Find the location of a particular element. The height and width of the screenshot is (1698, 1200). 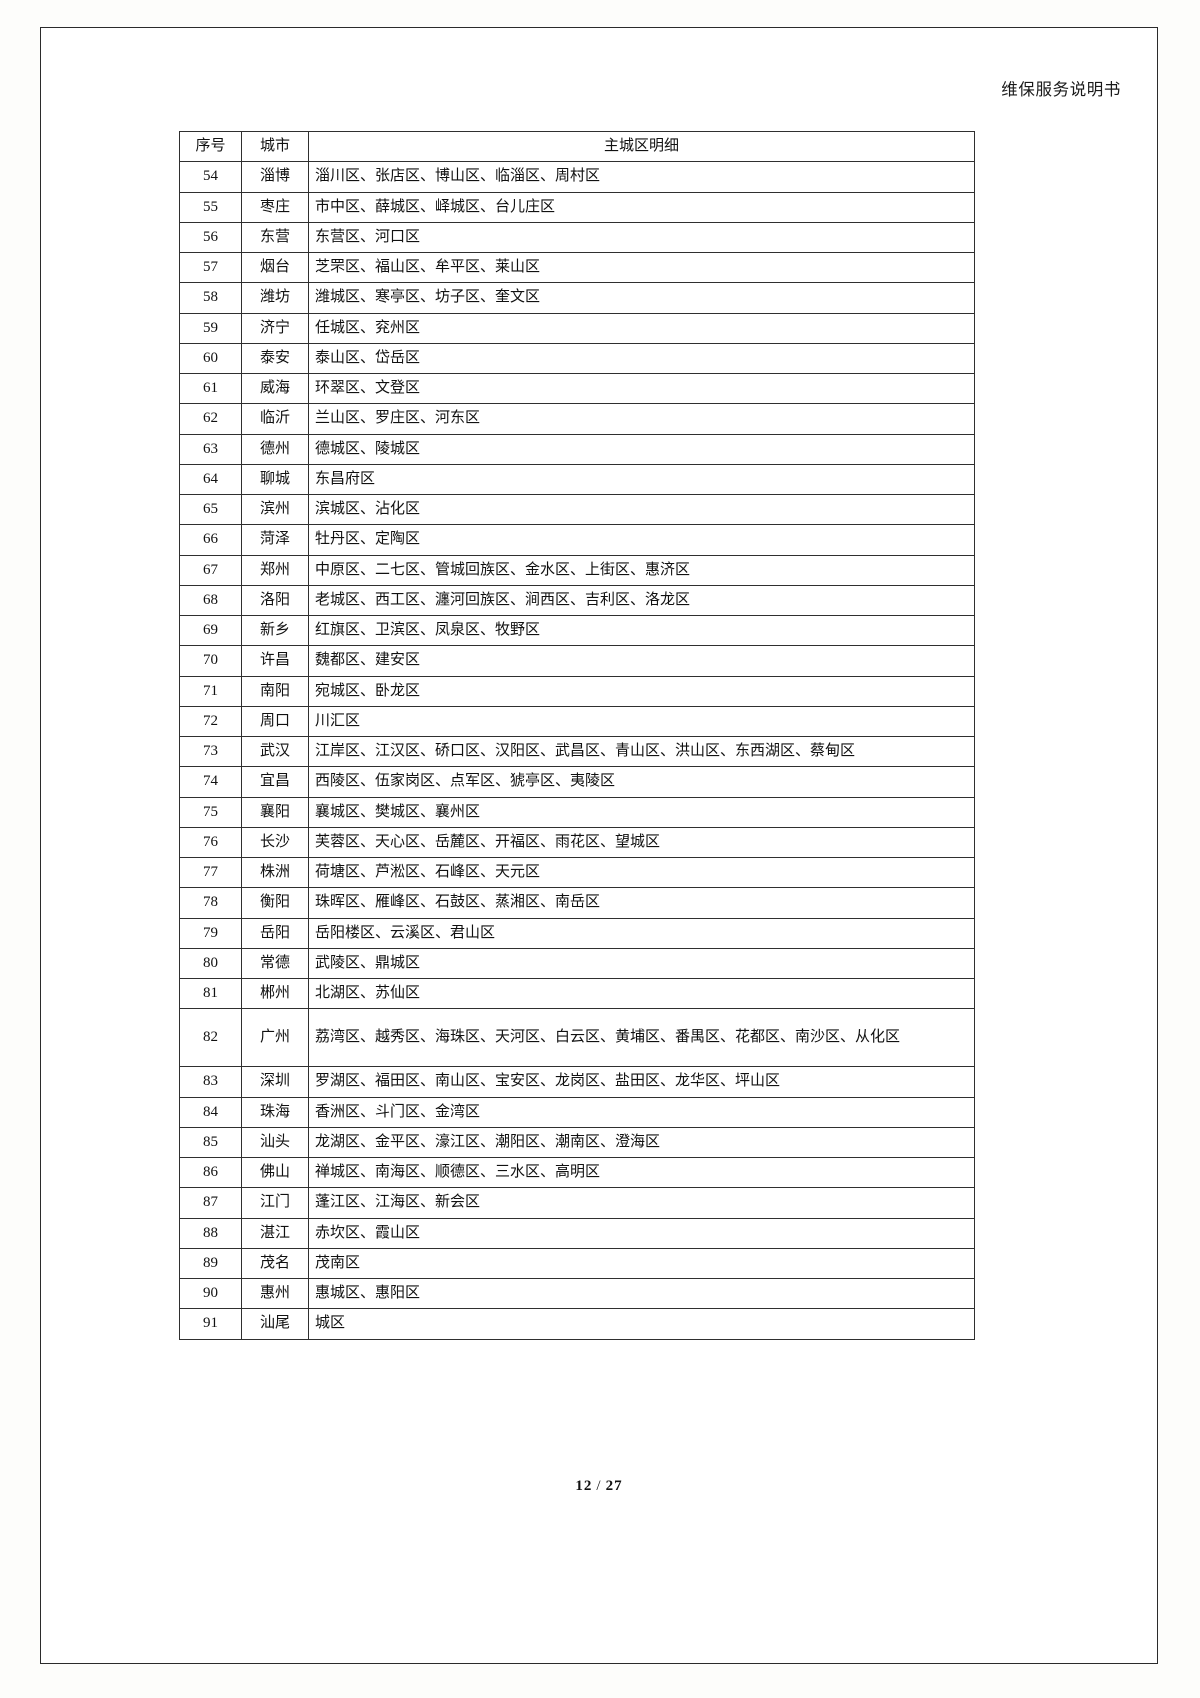

cell-index: 87 is located at coordinates (210, 1203).